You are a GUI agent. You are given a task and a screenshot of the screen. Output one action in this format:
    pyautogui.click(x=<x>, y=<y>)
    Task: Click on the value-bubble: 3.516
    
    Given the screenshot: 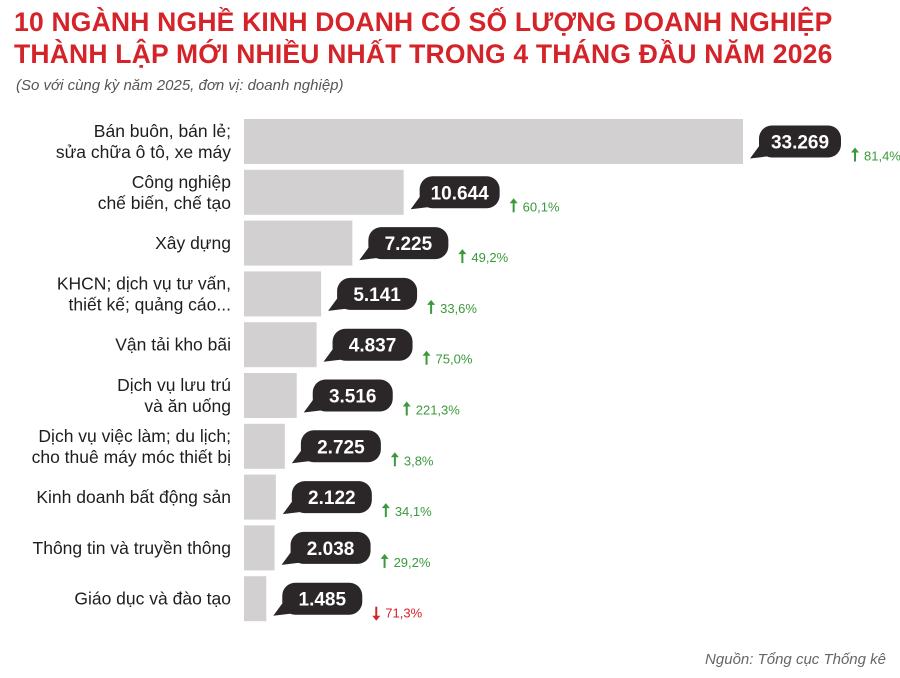 What is the action you would take?
    pyautogui.click(x=348, y=396)
    